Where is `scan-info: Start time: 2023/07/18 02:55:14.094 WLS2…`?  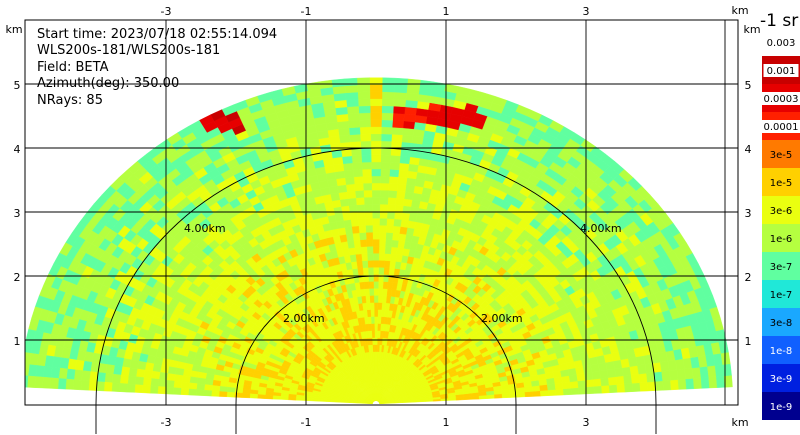 scan-info: Start time: 2023/07/18 02:55:14.094 WLS2… is located at coordinates (157, 67).